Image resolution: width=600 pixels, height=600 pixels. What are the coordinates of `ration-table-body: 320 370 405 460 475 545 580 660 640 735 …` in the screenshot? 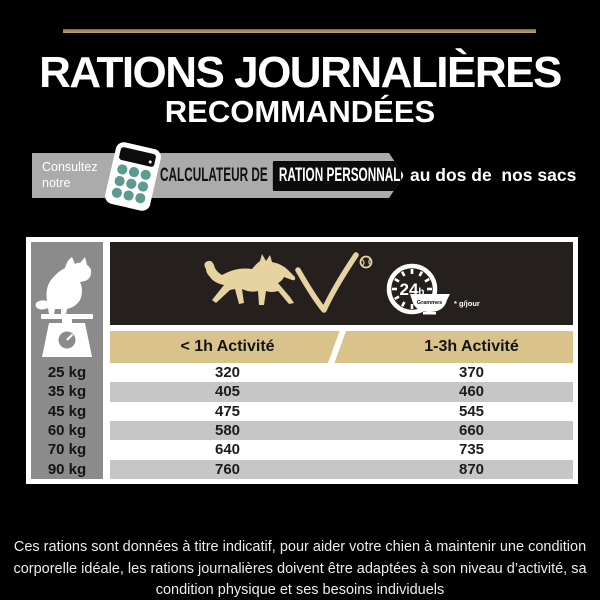 It's located at (341, 421).